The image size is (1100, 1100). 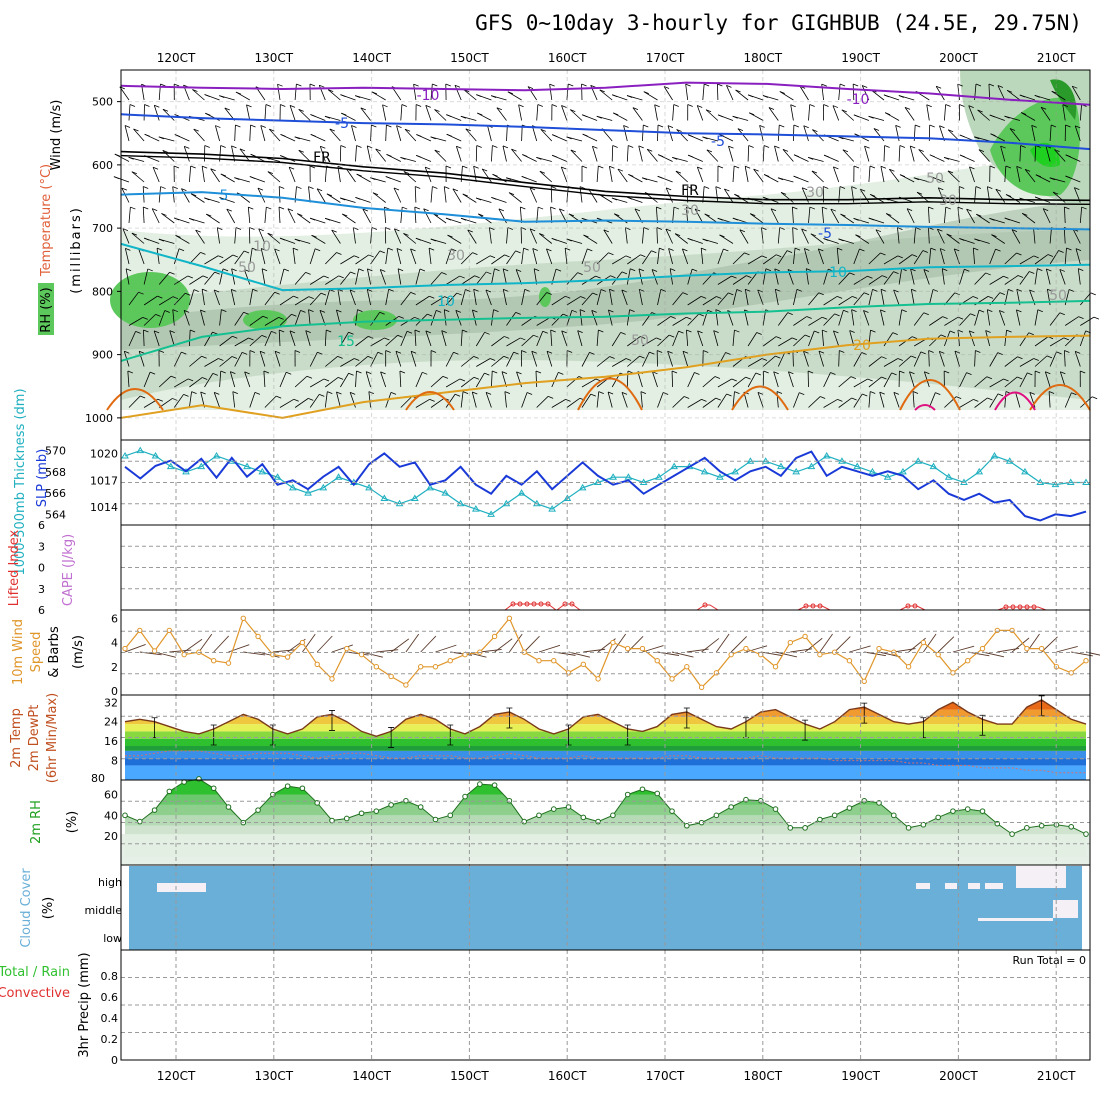 I want to click on wind-tick-label: 0, so click(x=114, y=691).